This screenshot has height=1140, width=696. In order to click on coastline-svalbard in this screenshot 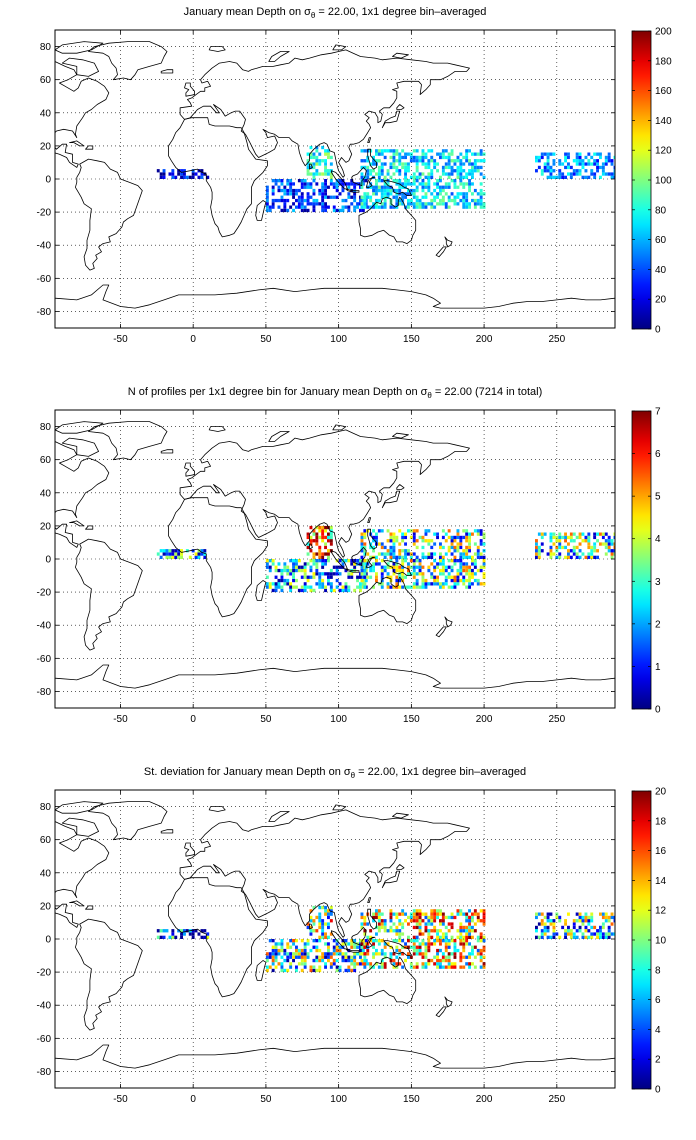, I will do `click(217, 809)`.